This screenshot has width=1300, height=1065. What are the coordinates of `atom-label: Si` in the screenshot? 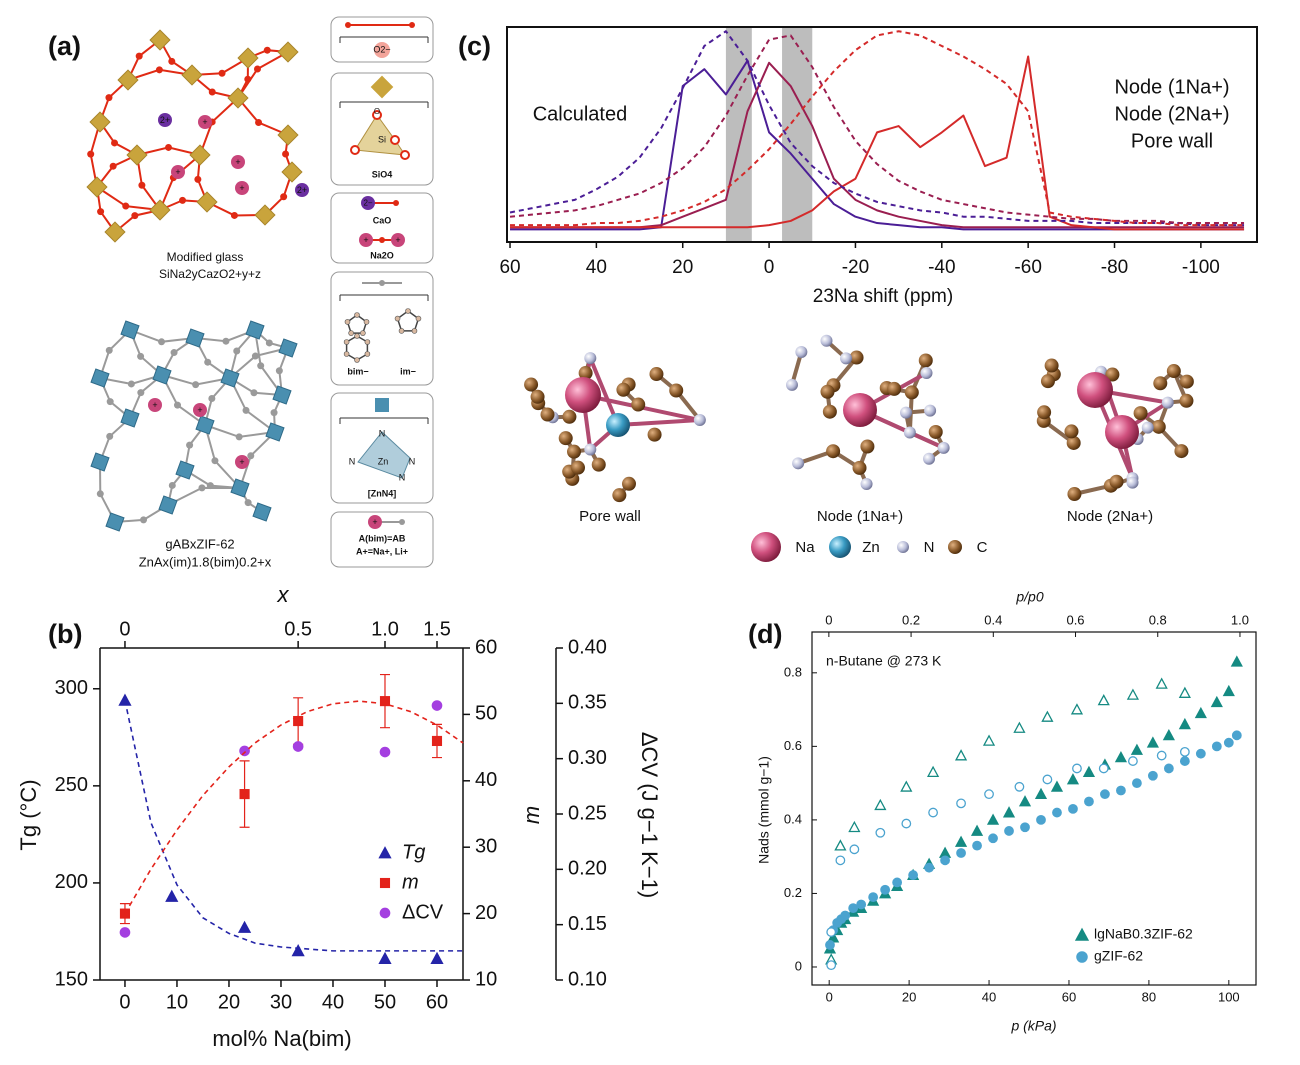 It's located at (382, 139).